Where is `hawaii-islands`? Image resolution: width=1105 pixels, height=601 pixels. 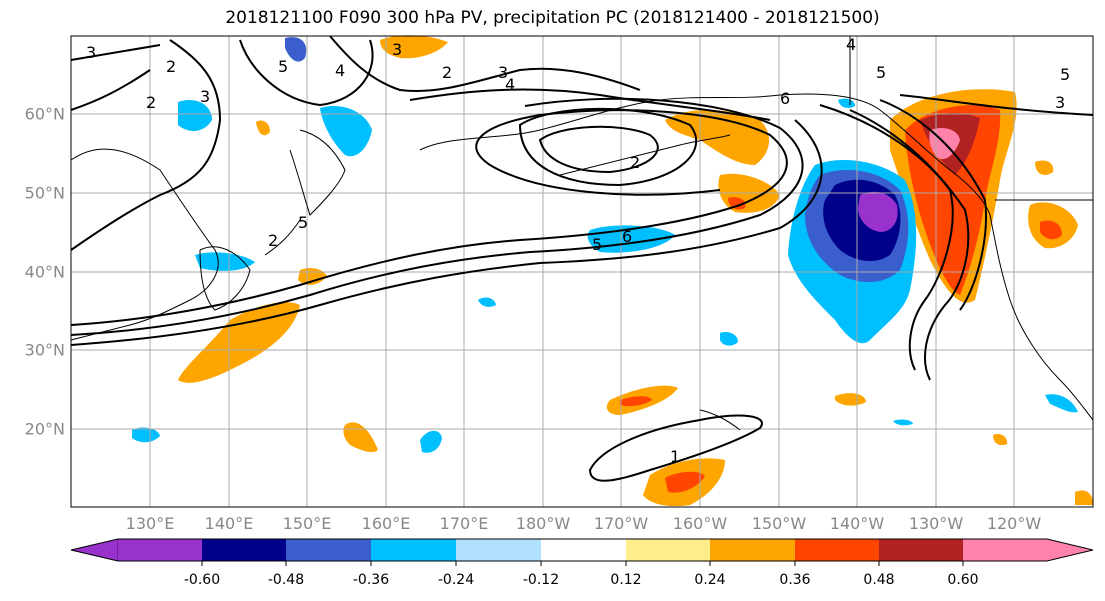 hawaii-islands is located at coordinates (720, 420).